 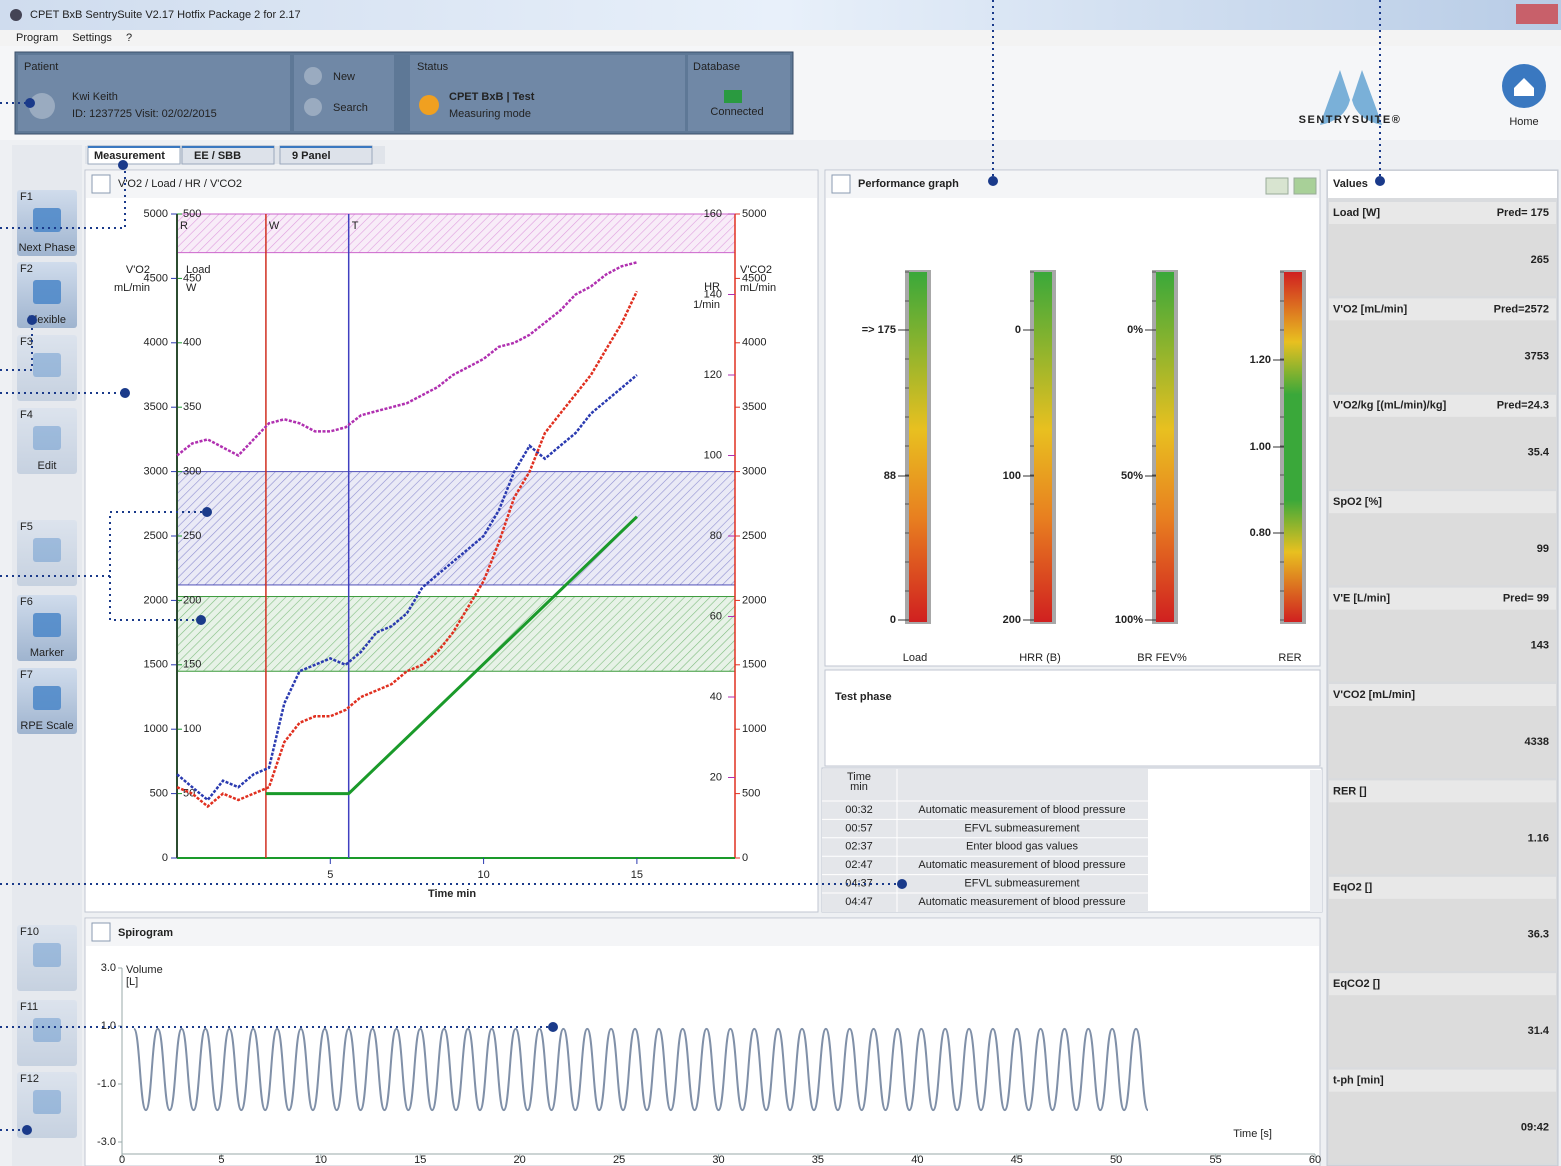 What do you see at coordinates (1165, 447) in the screenshot?
I see `gauge` at bounding box center [1165, 447].